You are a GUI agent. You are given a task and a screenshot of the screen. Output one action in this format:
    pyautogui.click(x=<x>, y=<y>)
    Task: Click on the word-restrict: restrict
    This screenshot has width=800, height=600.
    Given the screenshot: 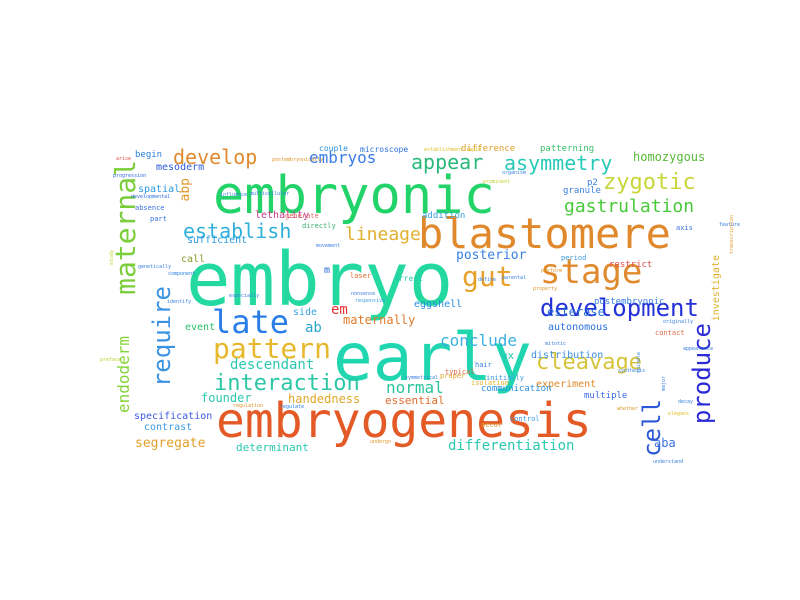 What is the action you would take?
    pyautogui.click(x=631, y=265)
    